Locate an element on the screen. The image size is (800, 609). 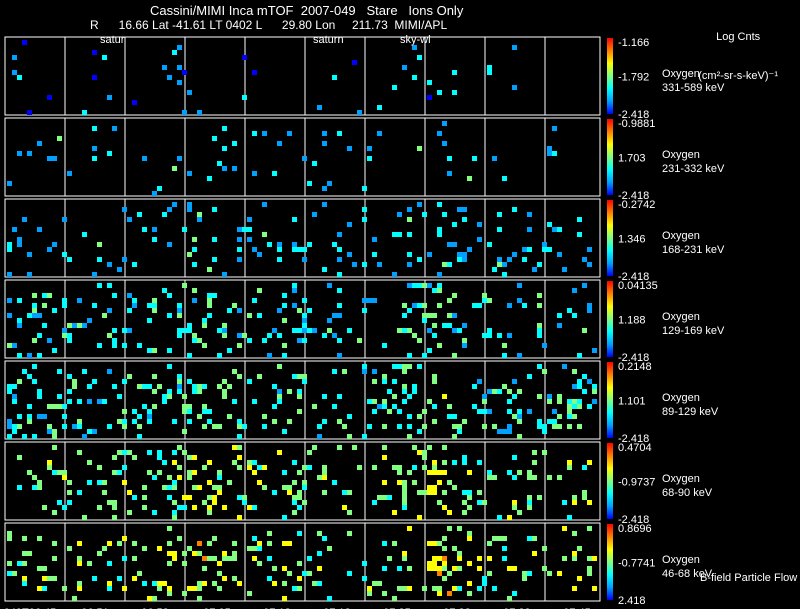
colorbar-max-label: -1.166 is located at coordinates (633, 43).